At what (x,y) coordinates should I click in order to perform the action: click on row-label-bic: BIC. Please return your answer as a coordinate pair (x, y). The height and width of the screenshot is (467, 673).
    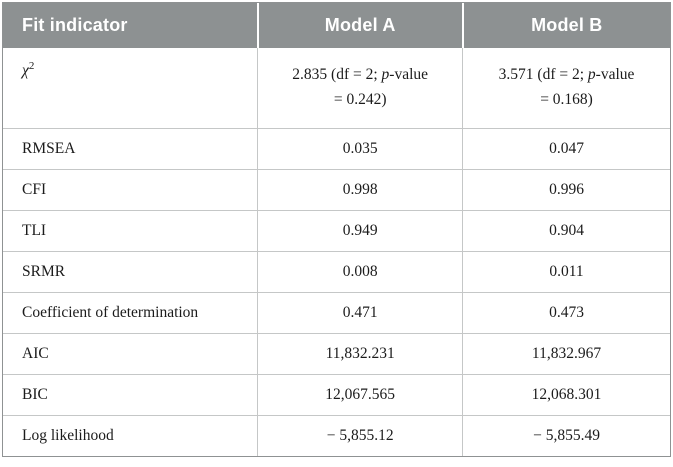
    Looking at the image, I should click on (130, 394).